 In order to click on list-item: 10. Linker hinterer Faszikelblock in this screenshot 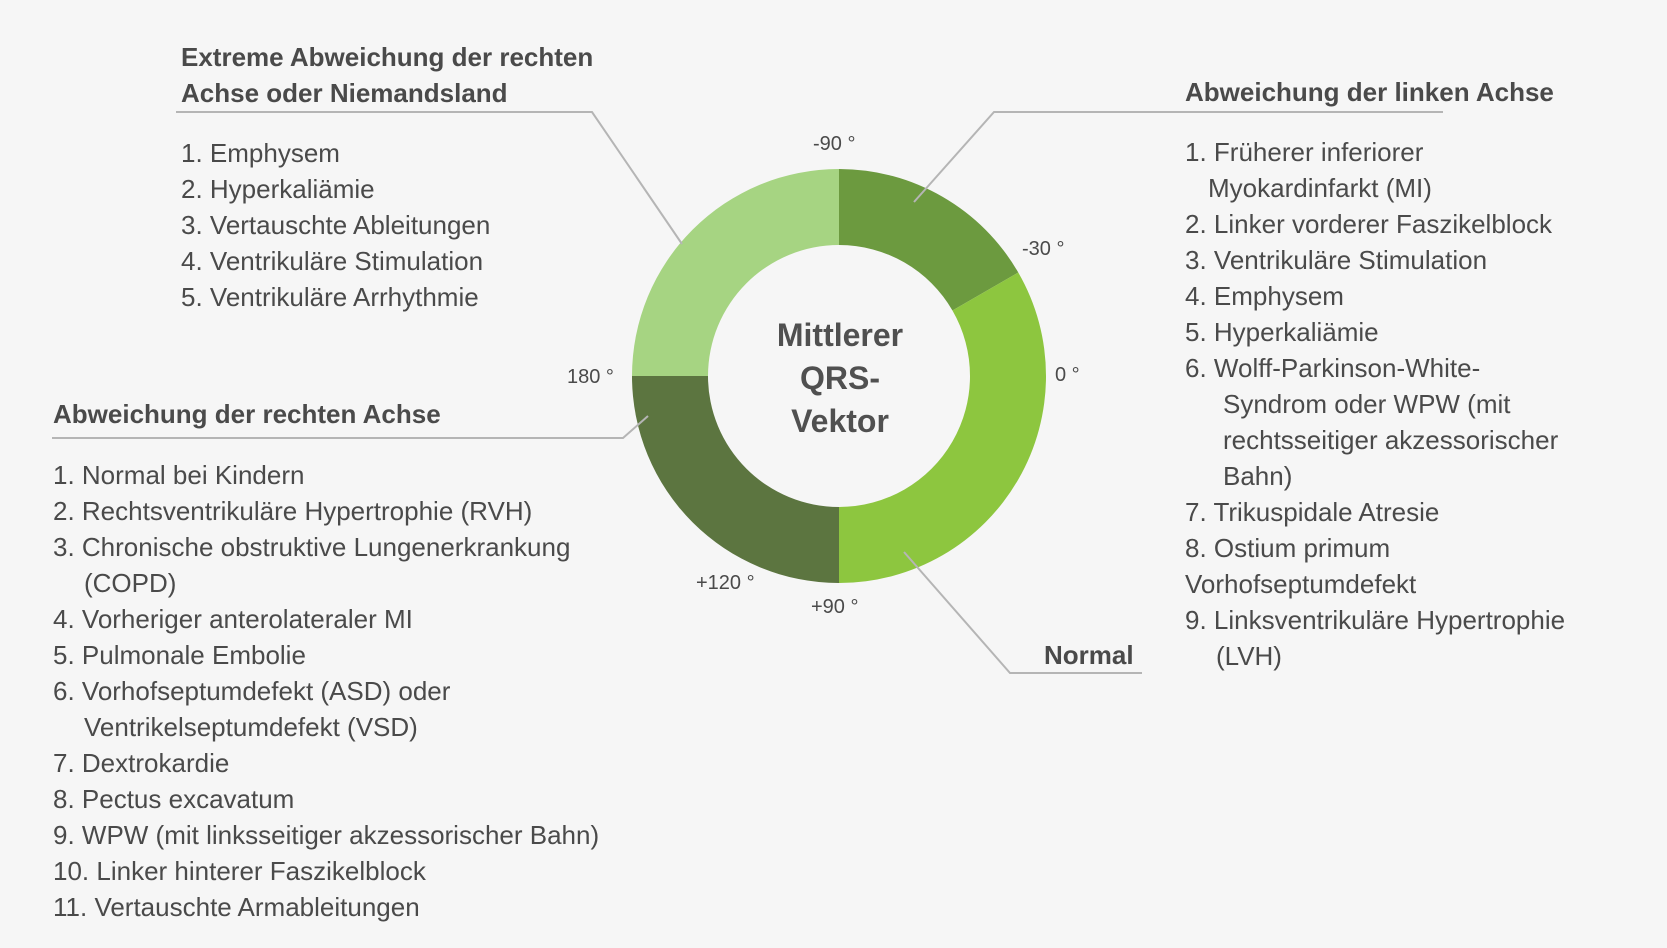, I will do `click(326, 871)`.